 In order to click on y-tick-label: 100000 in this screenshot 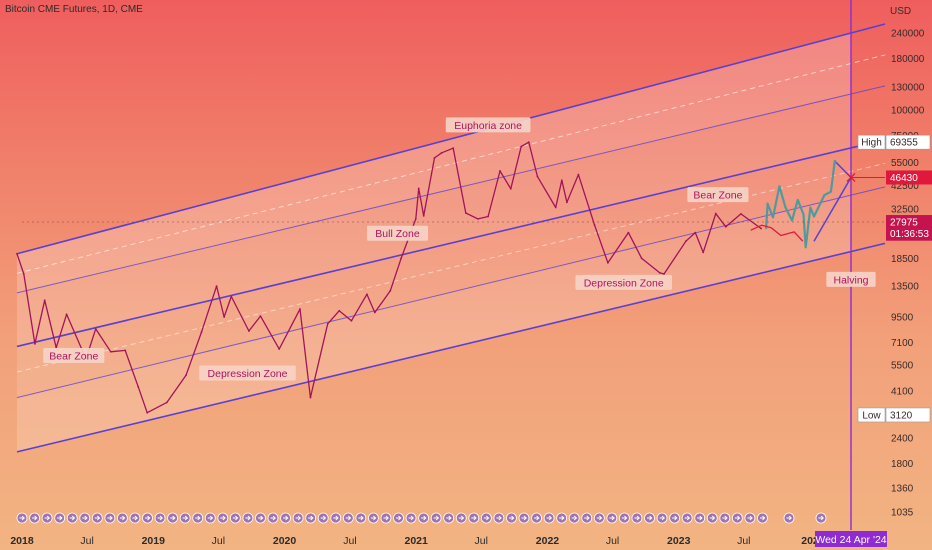, I will do `click(908, 110)`.